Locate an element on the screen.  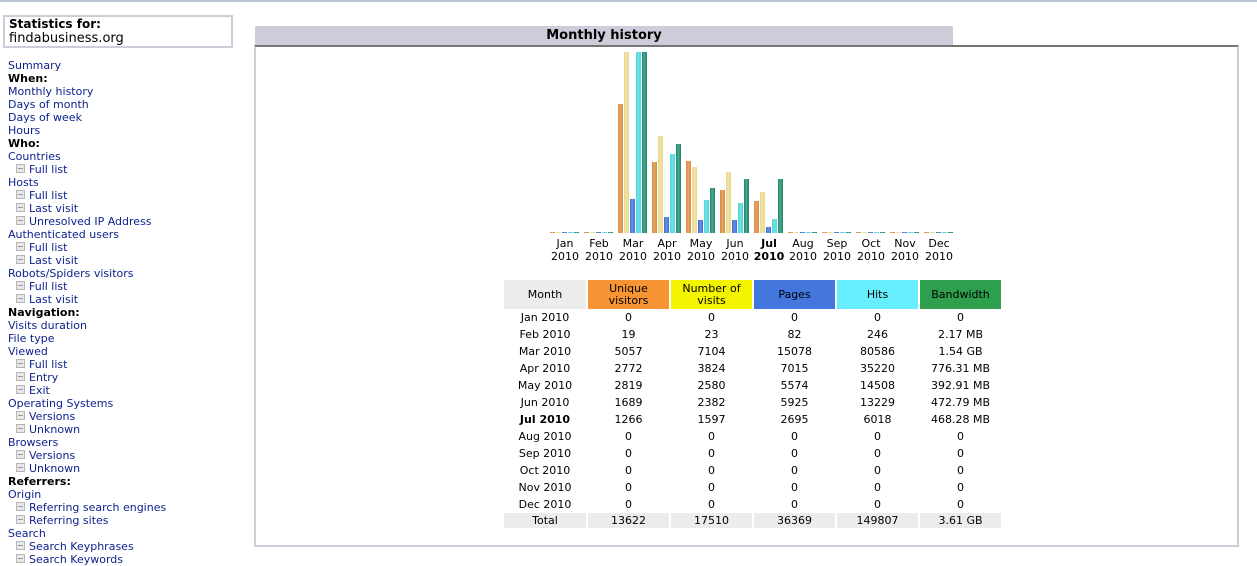
menu-subitem-row: Referring search engines is located at coordinates (128, 507).